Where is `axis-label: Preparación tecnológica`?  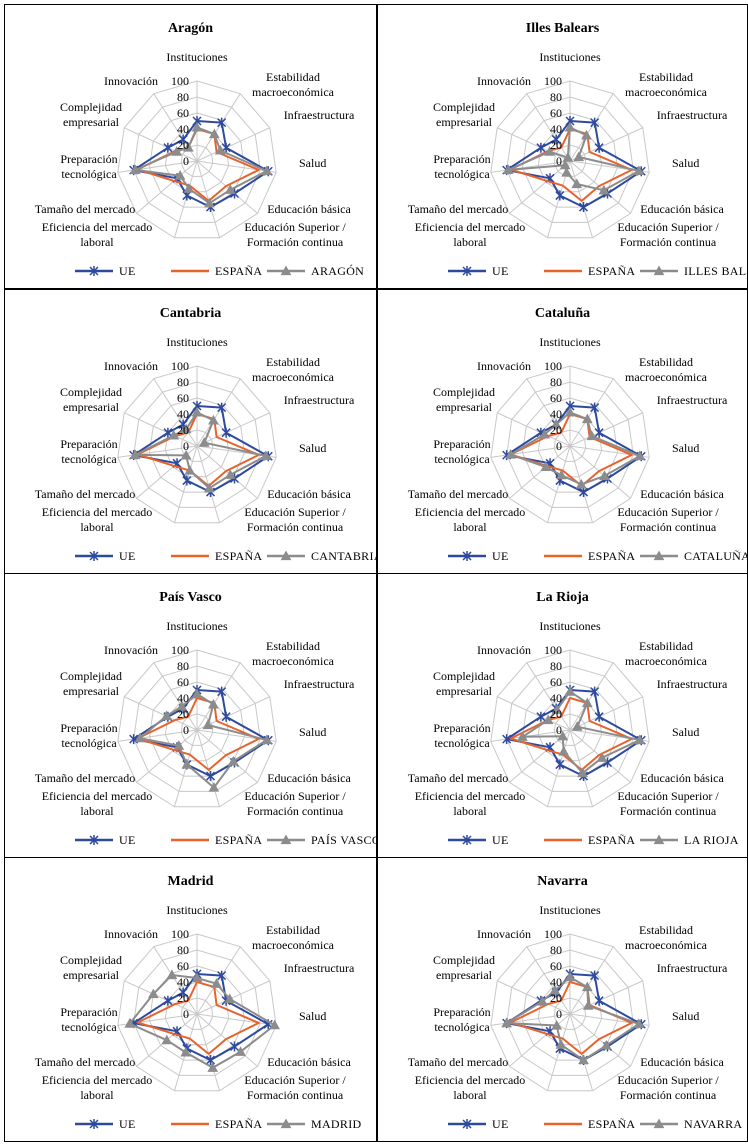
axis-label: Preparación tecnológica is located at coordinates (461, 166).